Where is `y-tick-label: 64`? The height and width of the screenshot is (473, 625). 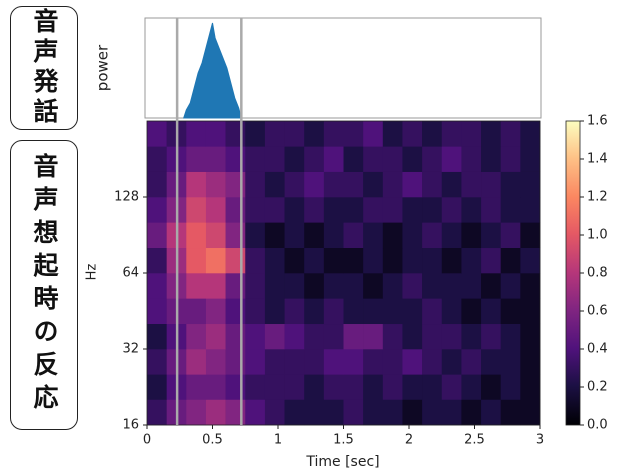 y-tick-label: 64 is located at coordinates (130, 273).